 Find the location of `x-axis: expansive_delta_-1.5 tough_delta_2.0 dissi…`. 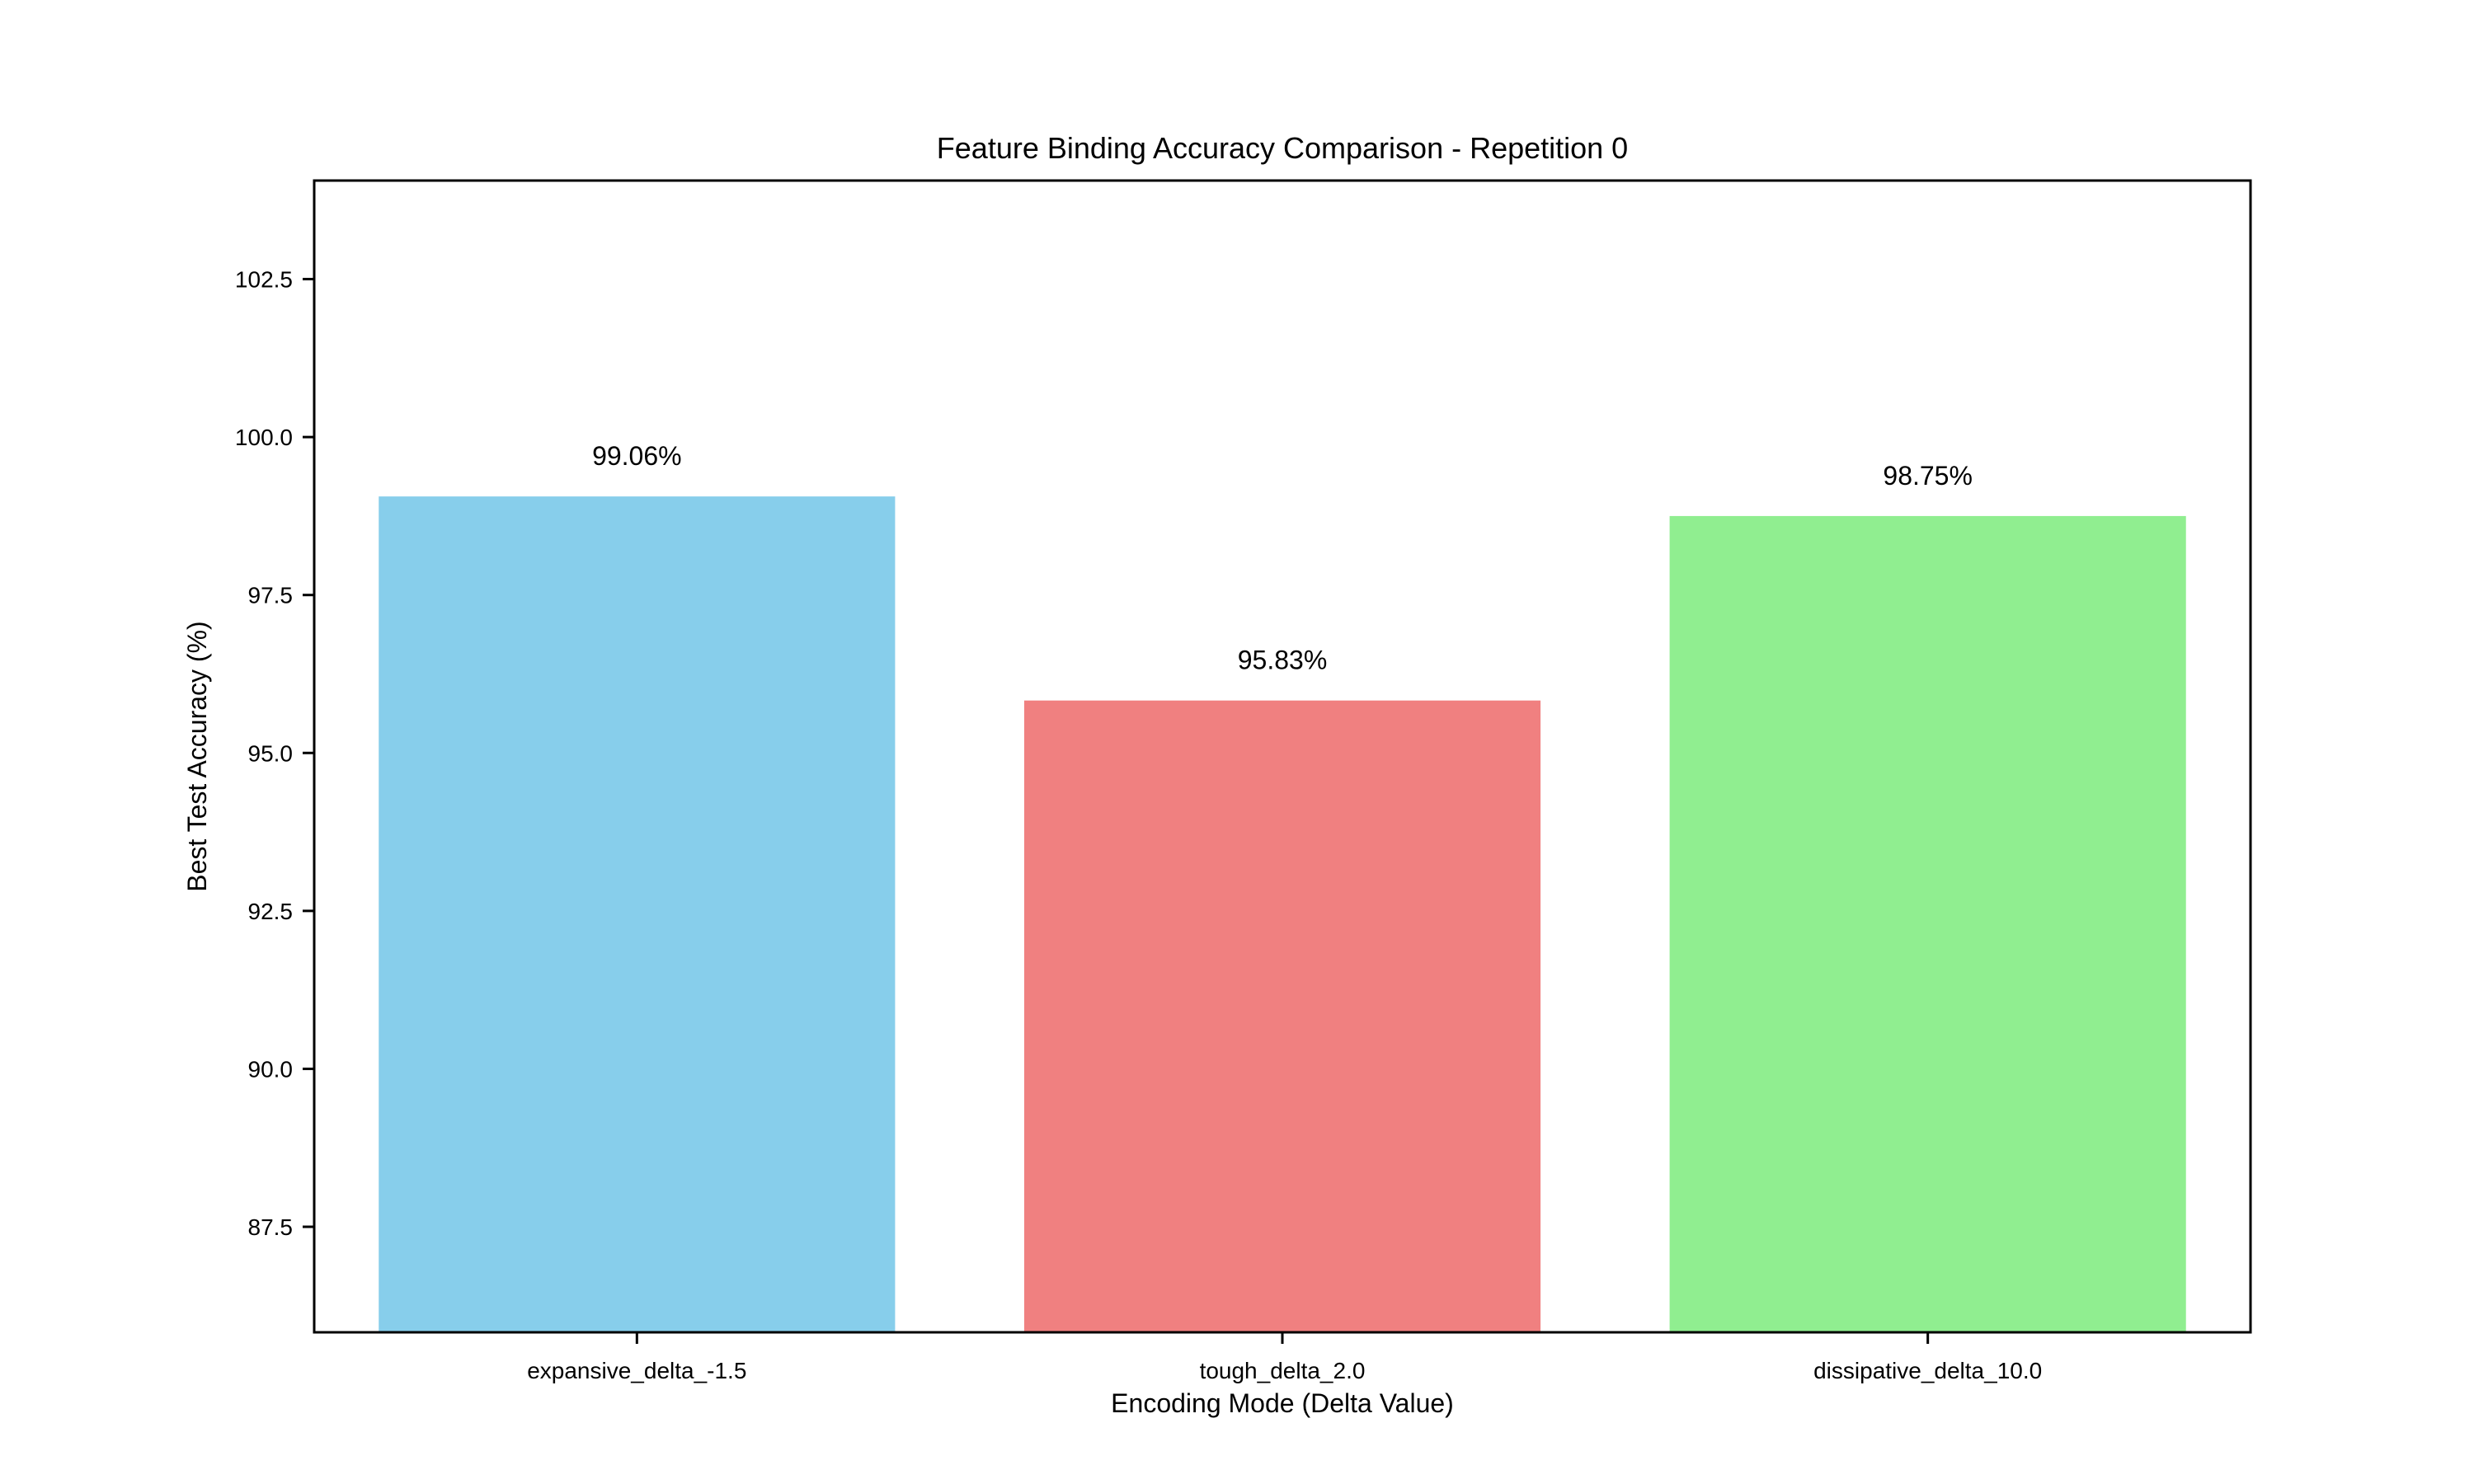

x-axis: expansive_delta_-1.5 tough_delta_2.0 dissi… is located at coordinates (1284, 1357).